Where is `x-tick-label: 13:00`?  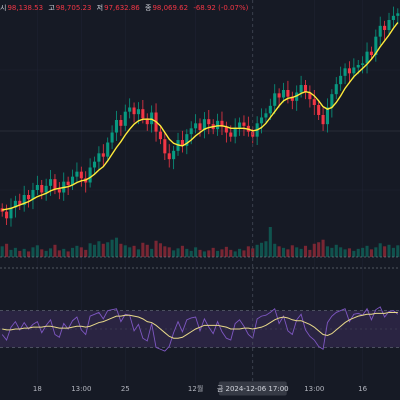
x-tick-label: 13:00 is located at coordinates (81, 389).